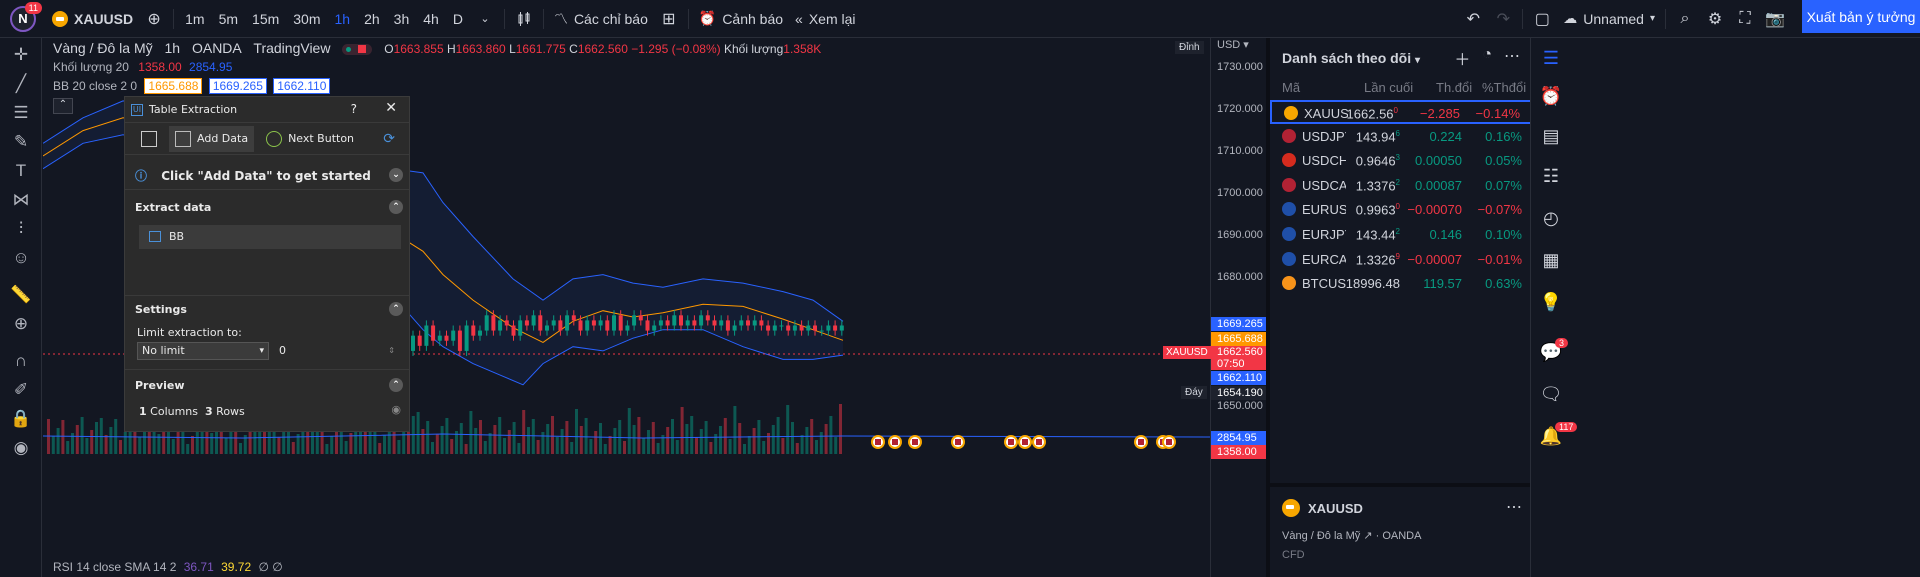  What do you see at coordinates (342, 18) in the screenshot?
I see `timeframe-1h: 1h` at bounding box center [342, 18].